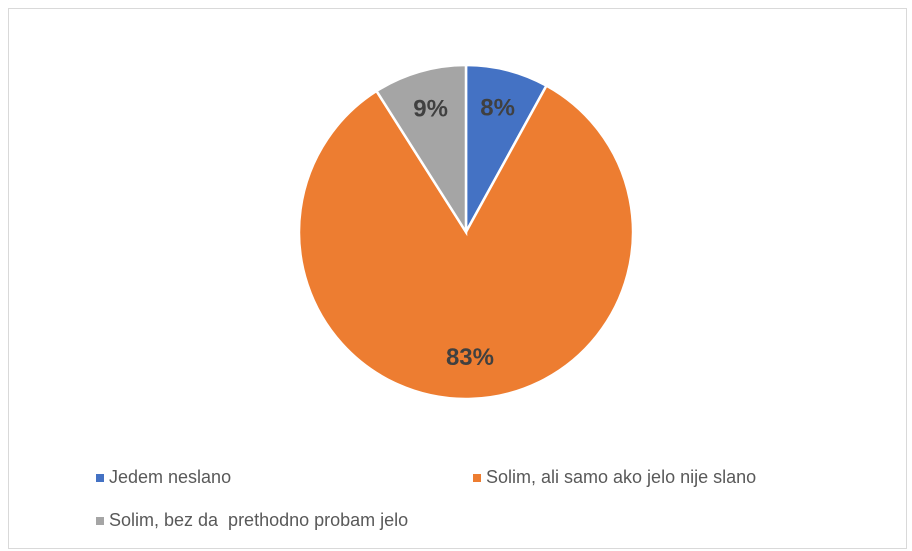 The height and width of the screenshot is (551, 912). What do you see at coordinates (470, 357) in the screenshot?
I see `data-label: 83%` at bounding box center [470, 357].